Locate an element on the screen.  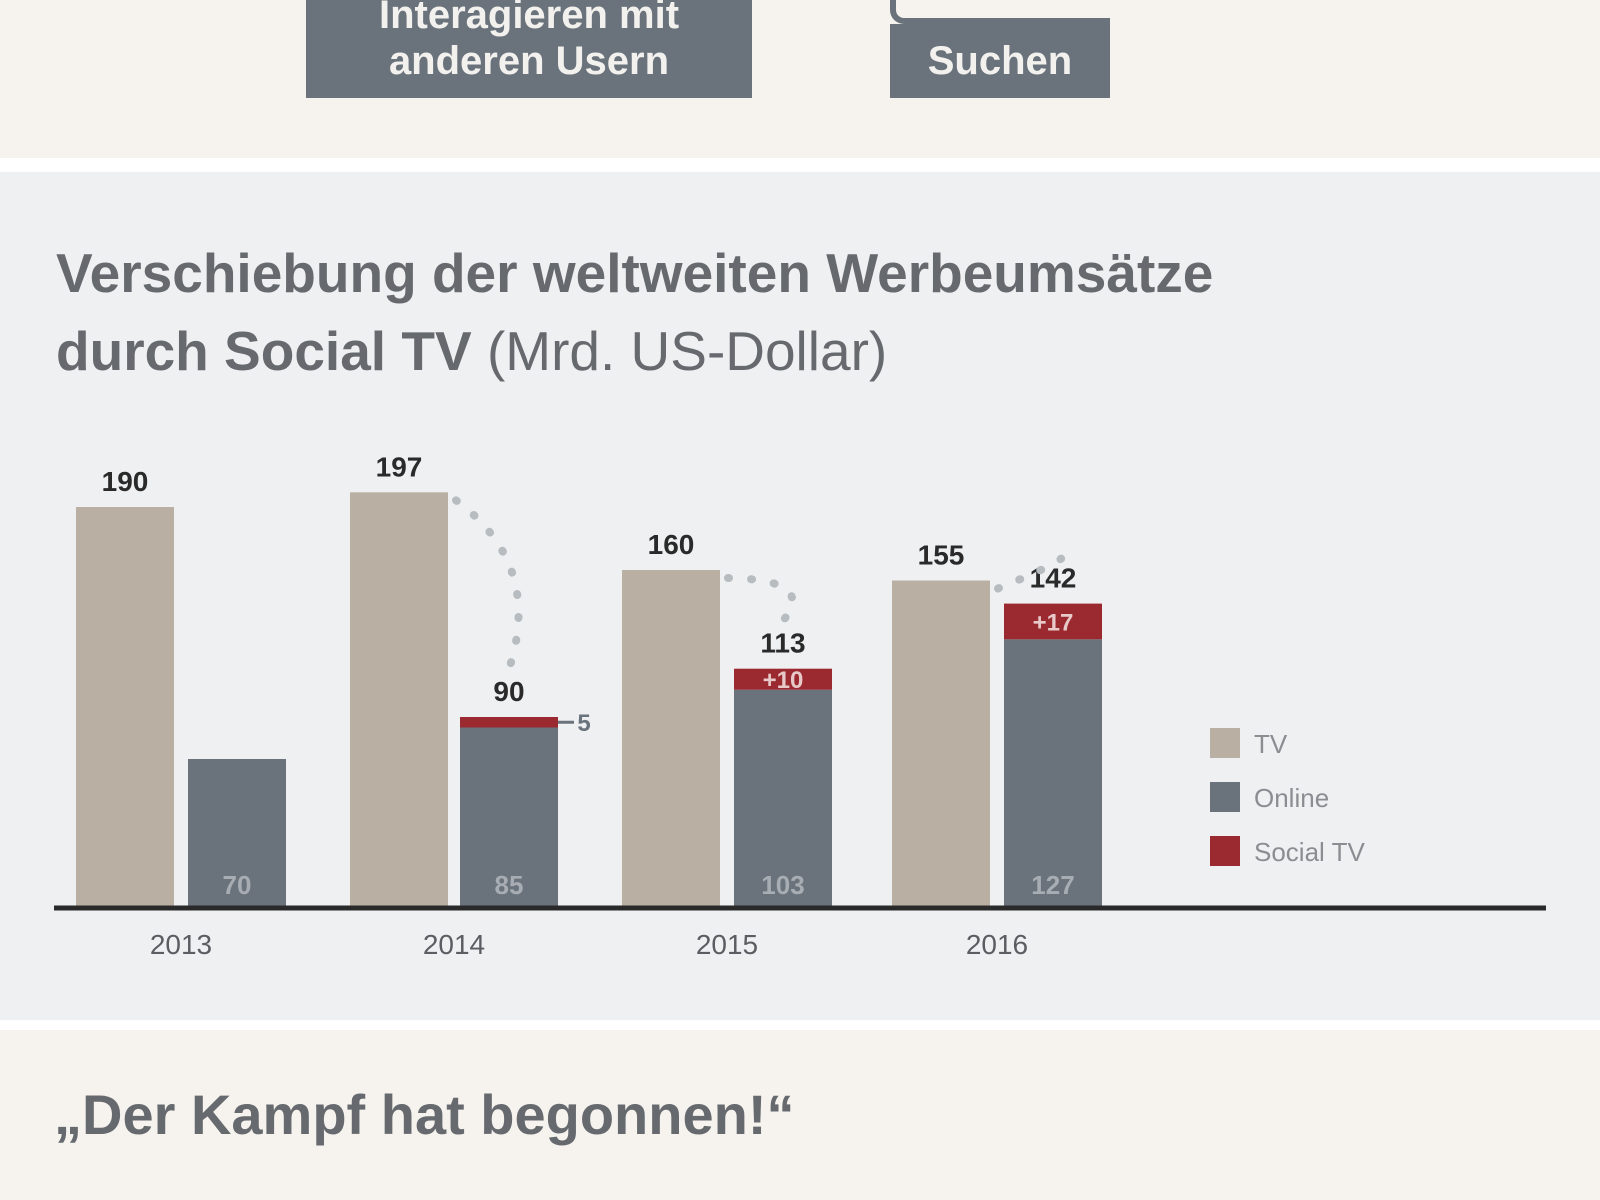
label-tv-2015: 160 is located at coordinates (671, 544).